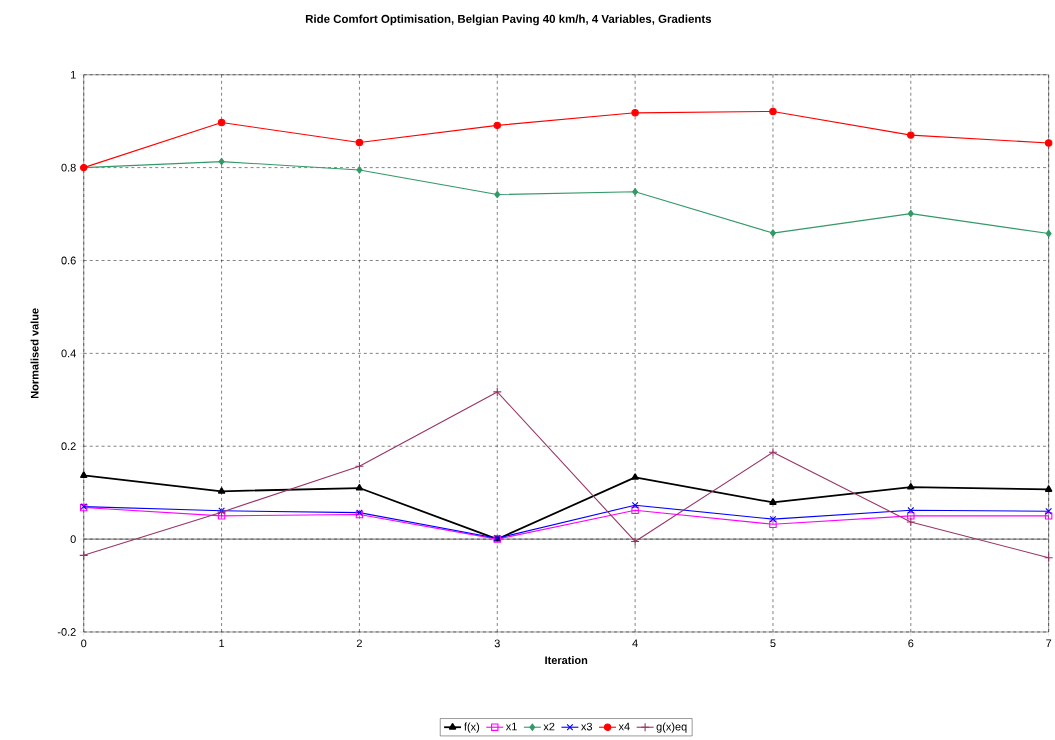  I want to click on legend-label: g(x)eq, so click(671, 727).